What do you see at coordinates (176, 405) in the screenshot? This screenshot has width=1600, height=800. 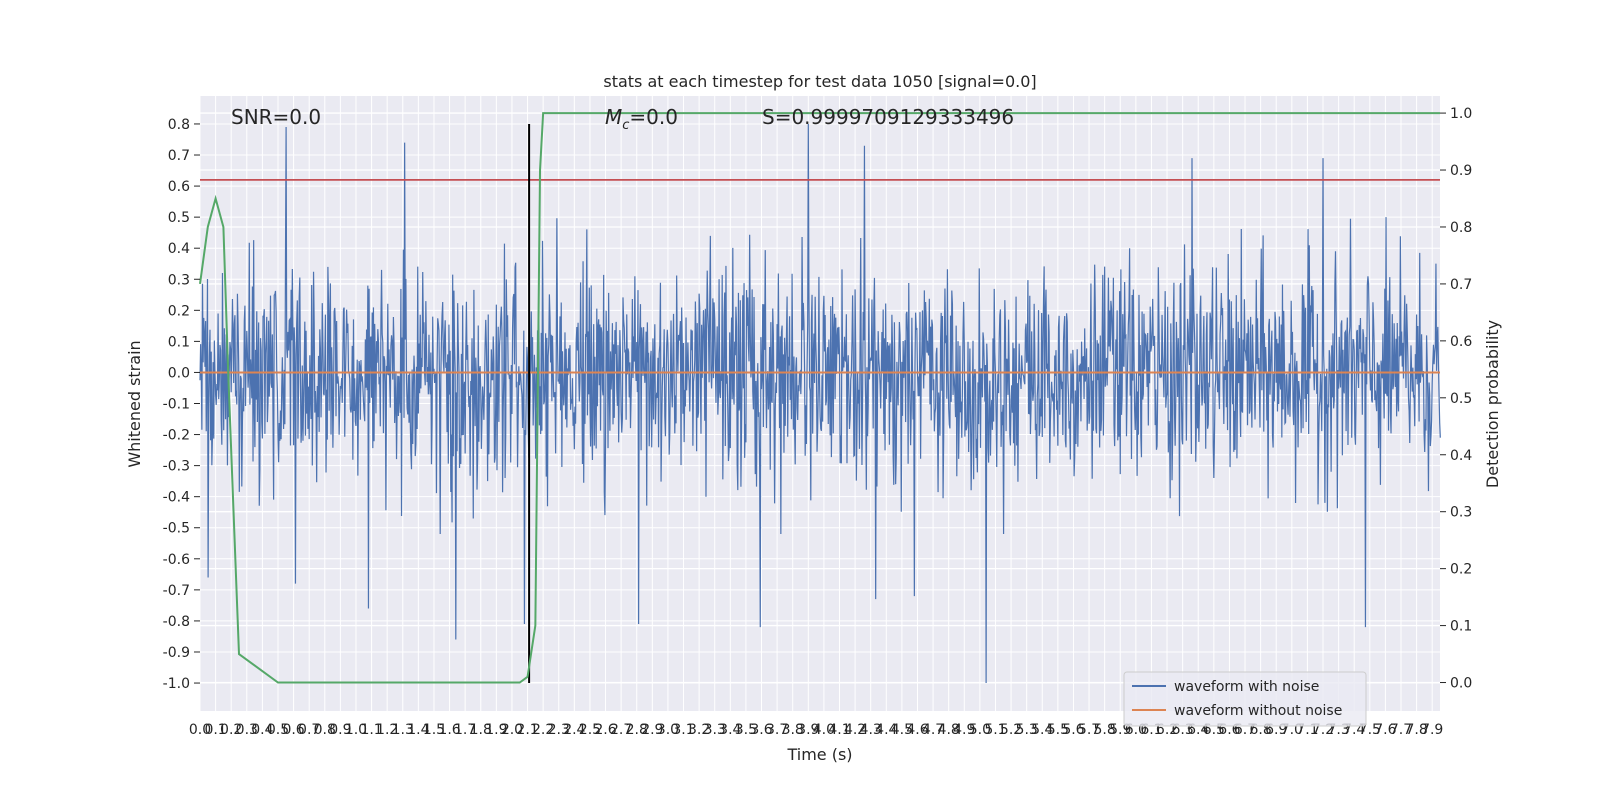 I see `y-tick-label: -0.1` at bounding box center [176, 405].